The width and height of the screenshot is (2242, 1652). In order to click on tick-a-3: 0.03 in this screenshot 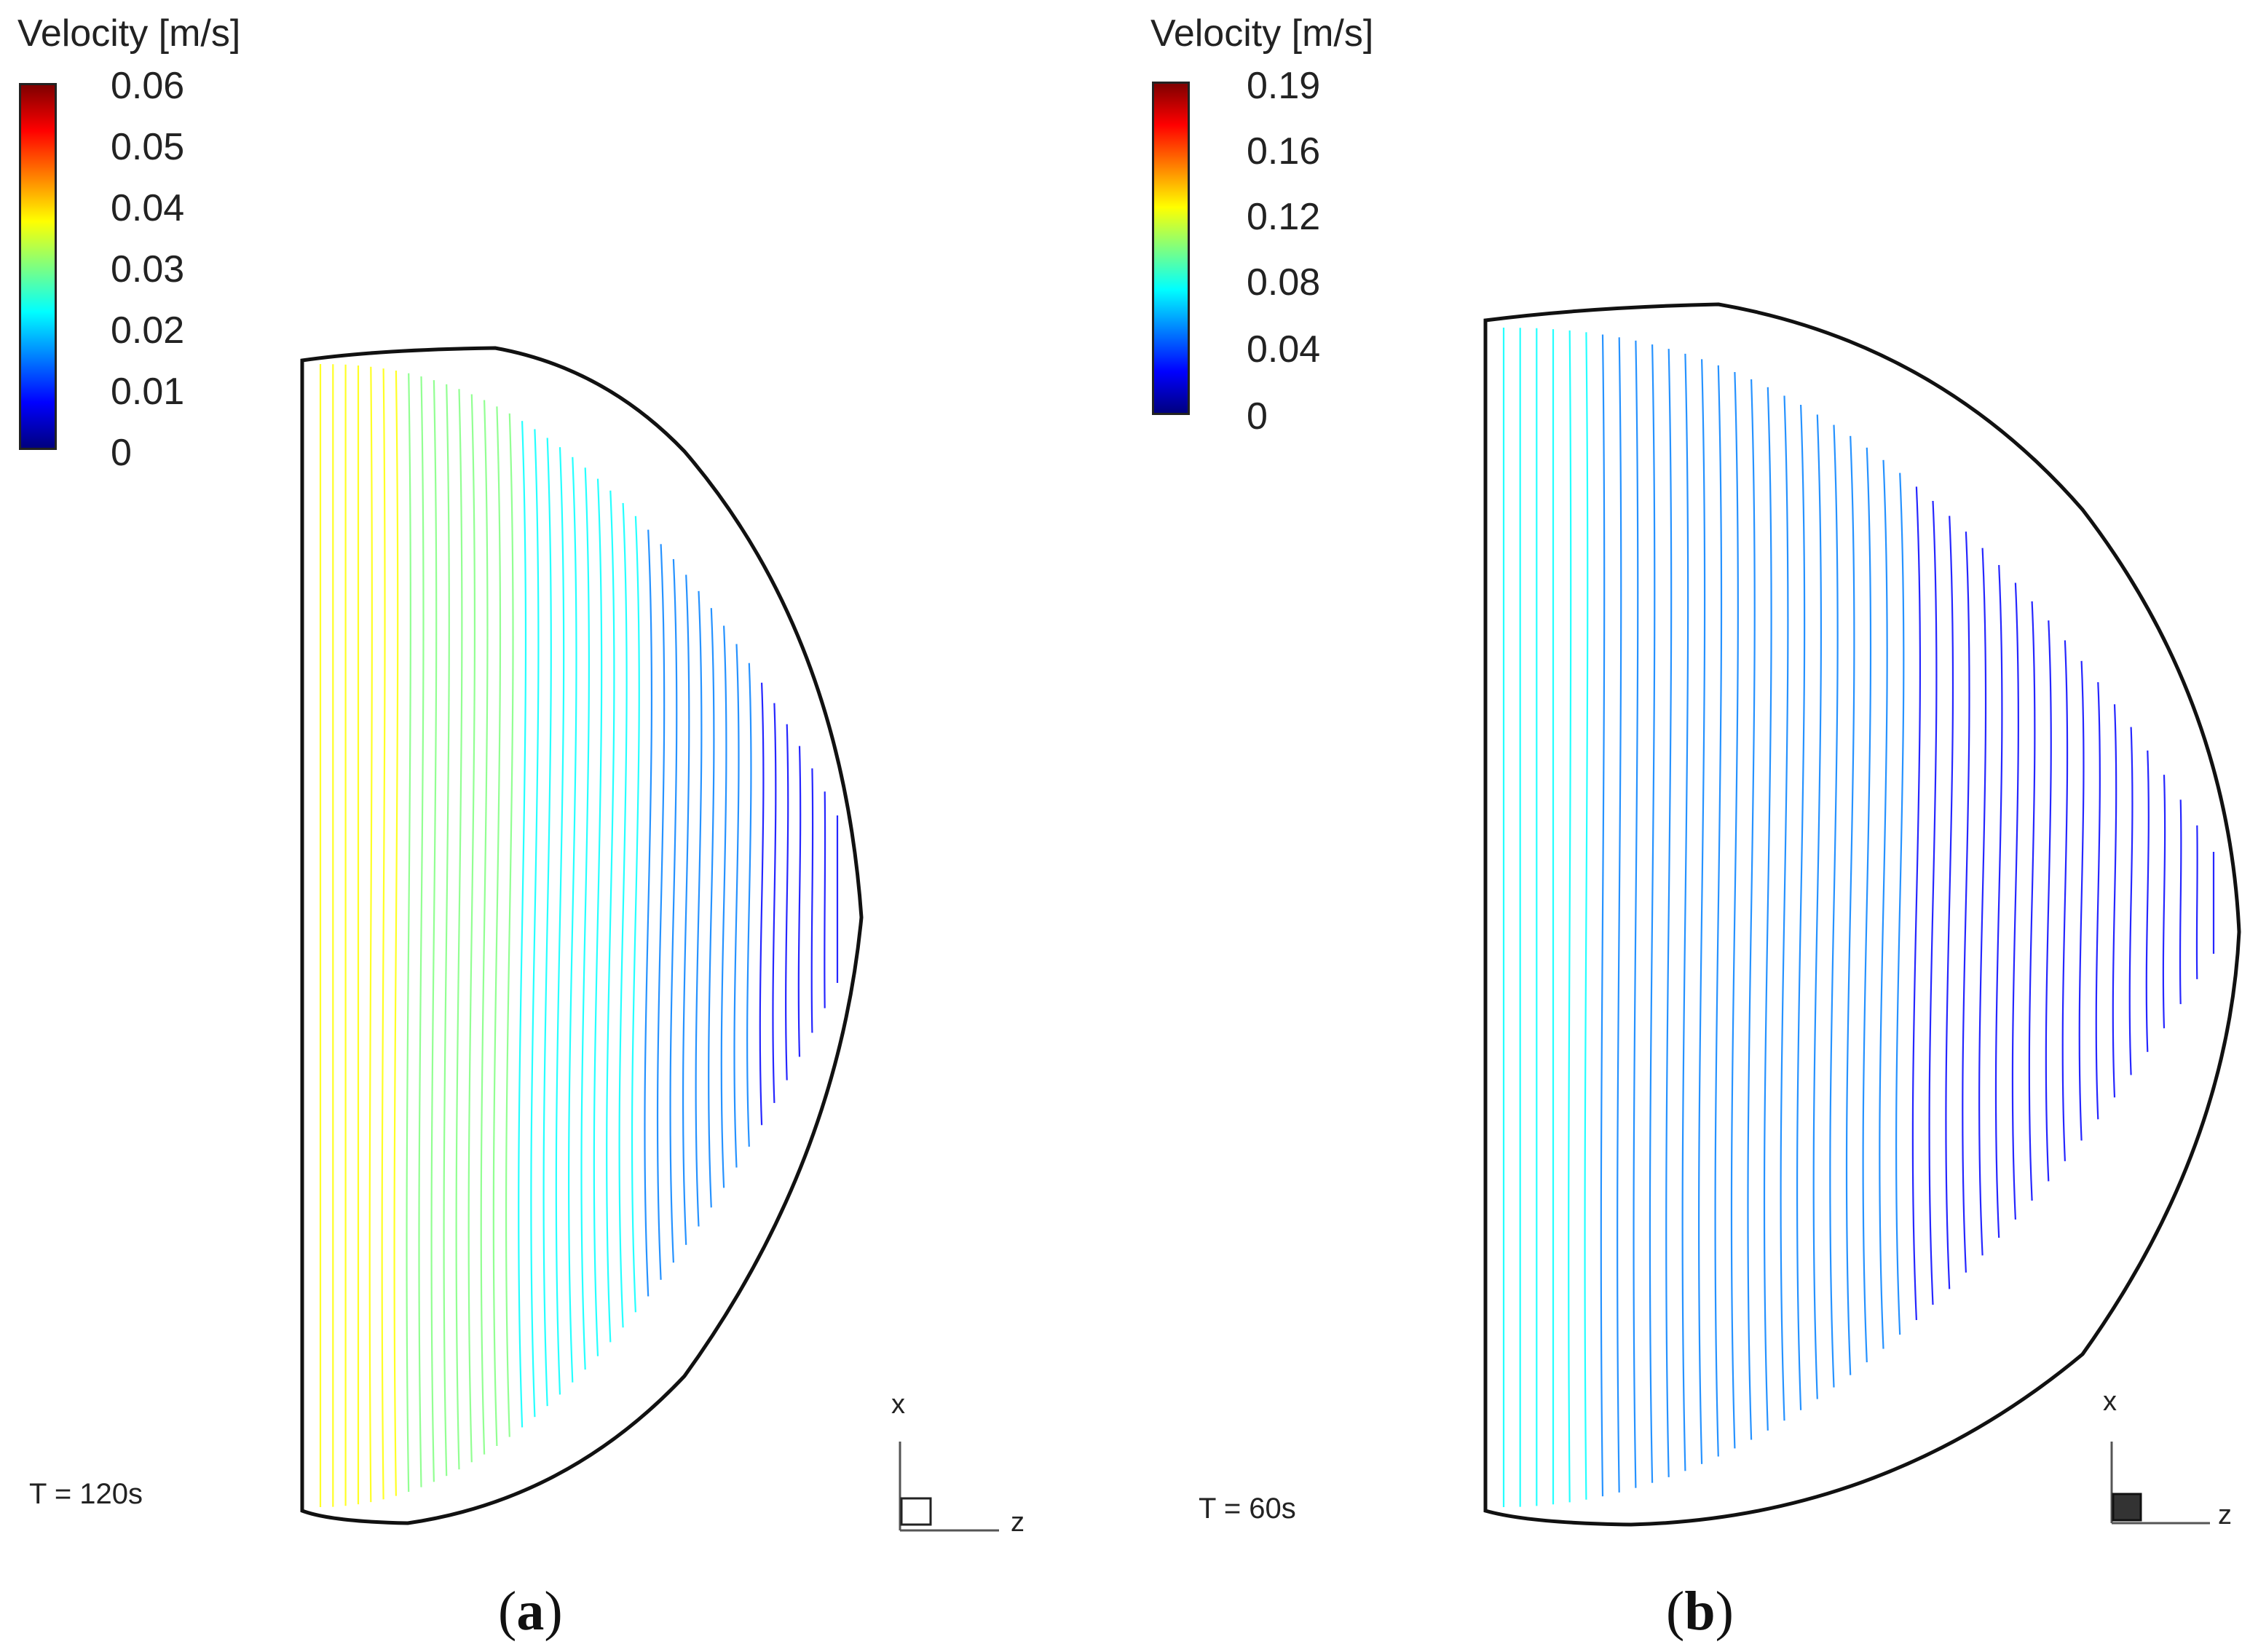, I will do `click(148, 269)`.